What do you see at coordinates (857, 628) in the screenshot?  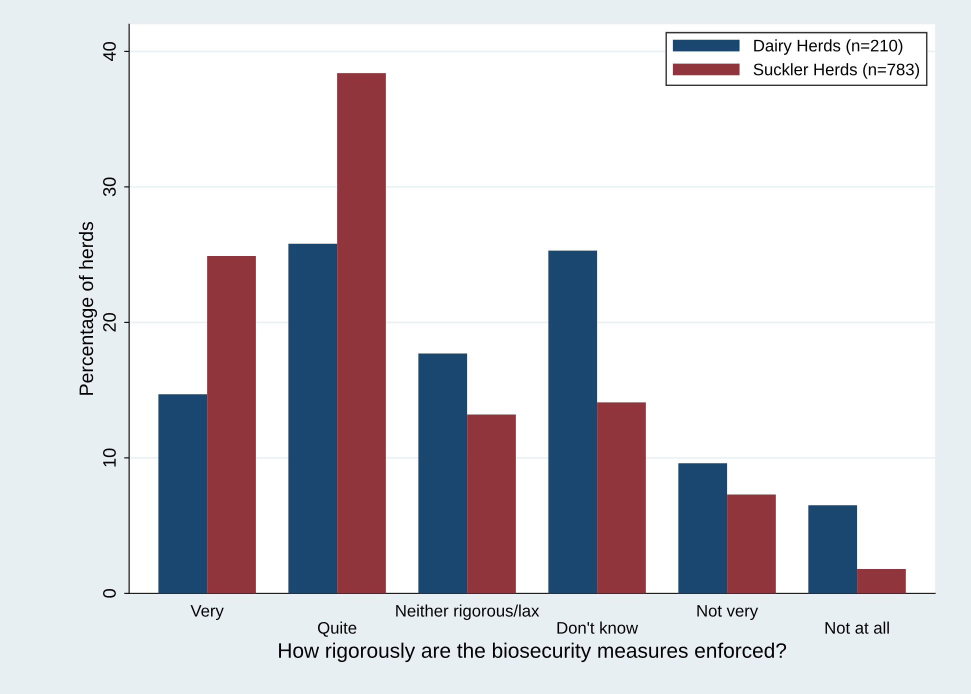 I see `x-tick-label: Not at all` at bounding box center [857, 628].